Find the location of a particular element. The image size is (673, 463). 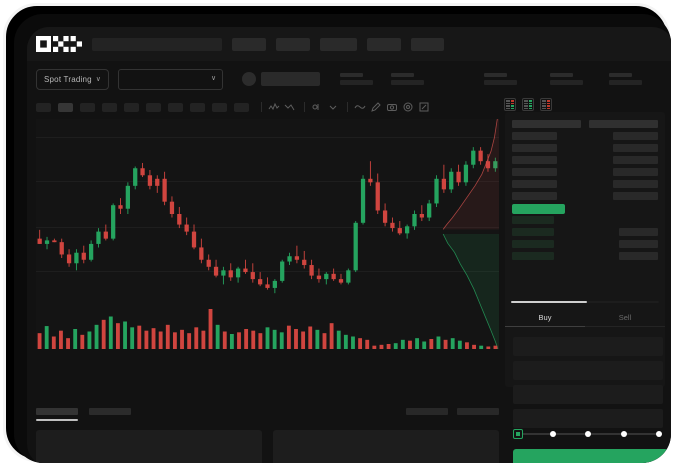

fullscreen-icon is located at coordinates (423, 107).